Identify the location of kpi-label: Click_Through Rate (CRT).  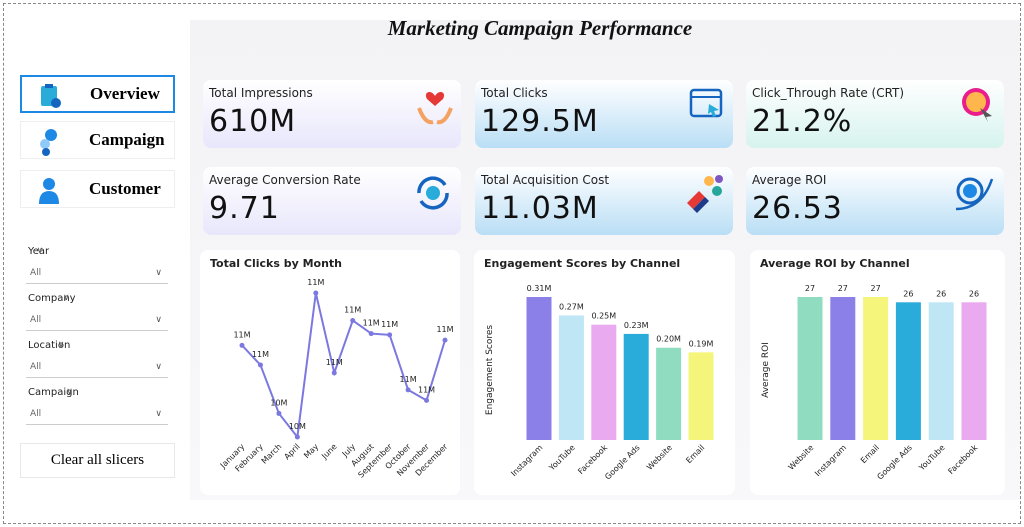
(828, 93).